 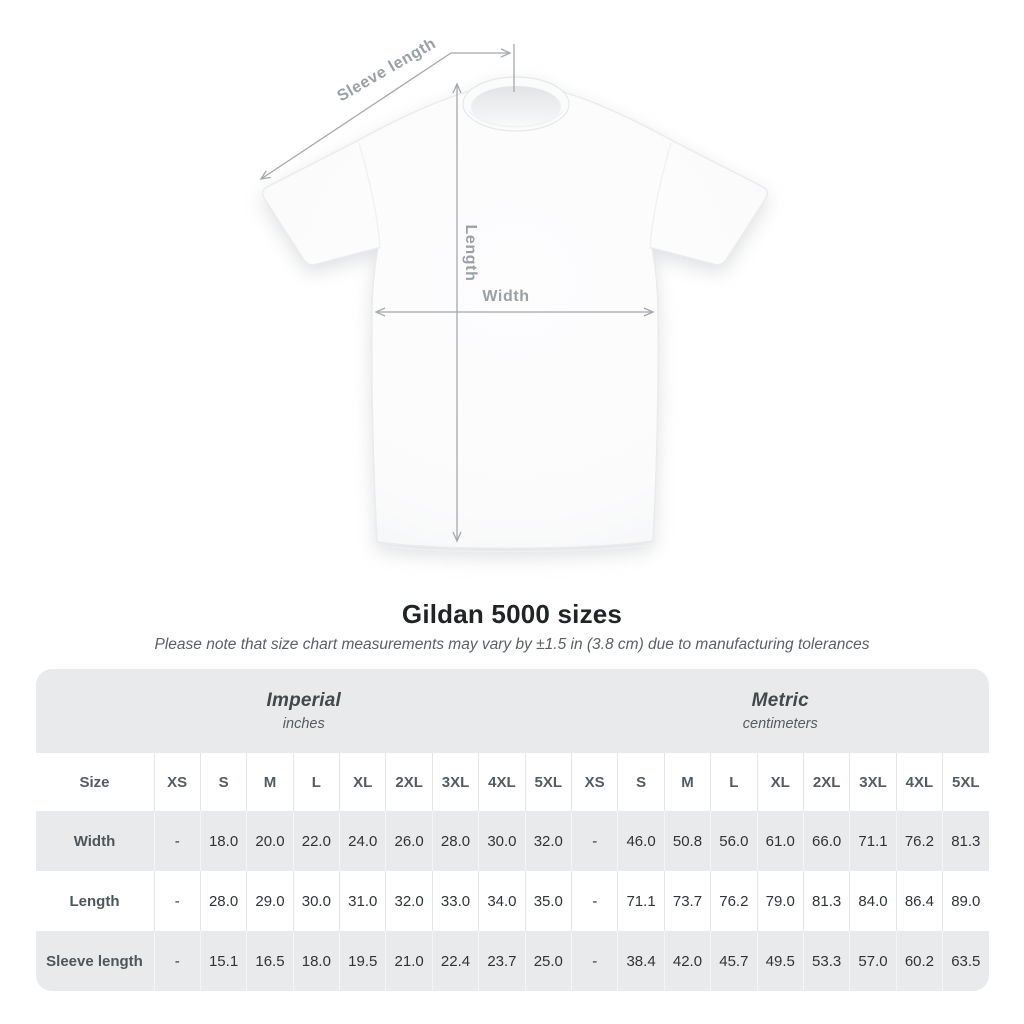 What do you see at coordinates (362, 961) in the screenshot?
I see `measurement-cell-imperial: 19.5` at bounding box center [362, 961].